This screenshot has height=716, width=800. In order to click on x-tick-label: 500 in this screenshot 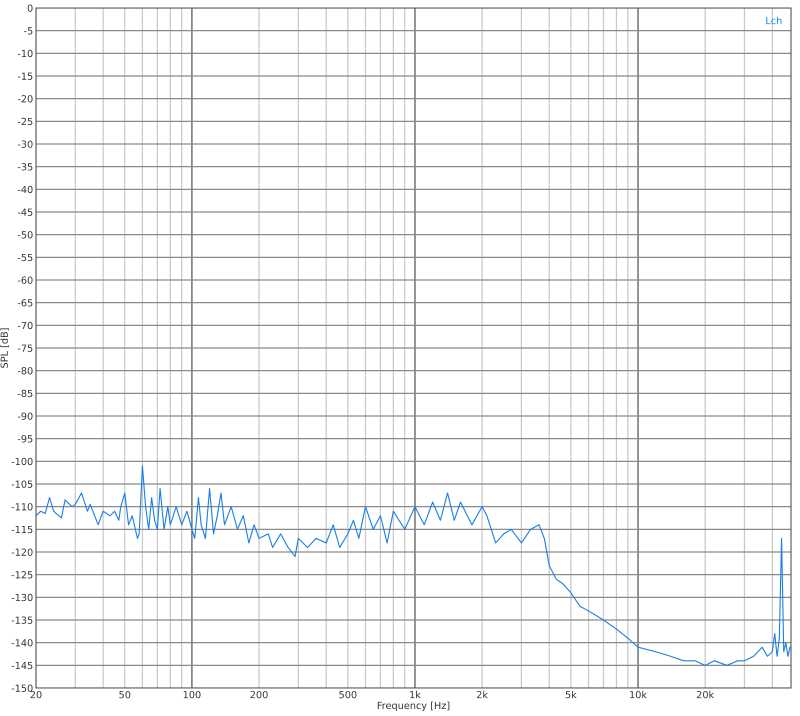, I will do `click(347, 694)`.